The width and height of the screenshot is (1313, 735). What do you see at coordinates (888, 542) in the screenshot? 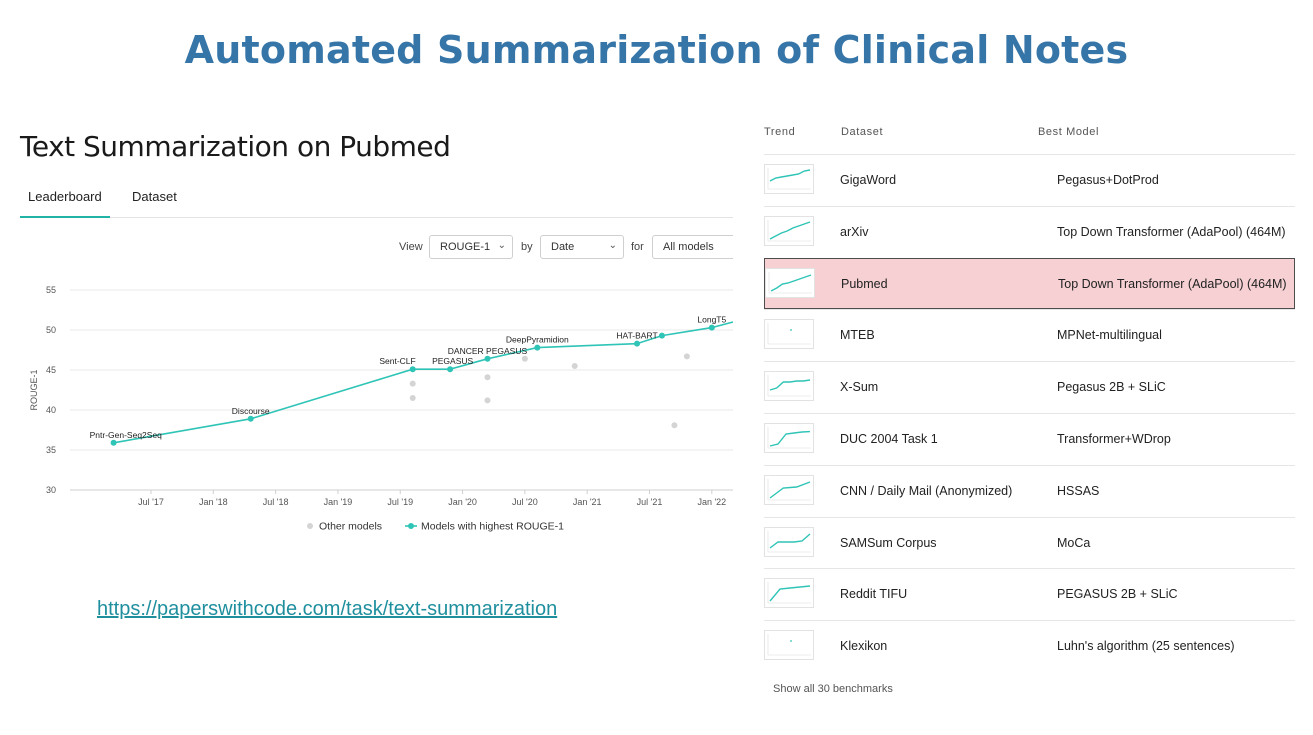
I see `dataset-name: SAMSum Corpus` at bounding box center [888, 542].